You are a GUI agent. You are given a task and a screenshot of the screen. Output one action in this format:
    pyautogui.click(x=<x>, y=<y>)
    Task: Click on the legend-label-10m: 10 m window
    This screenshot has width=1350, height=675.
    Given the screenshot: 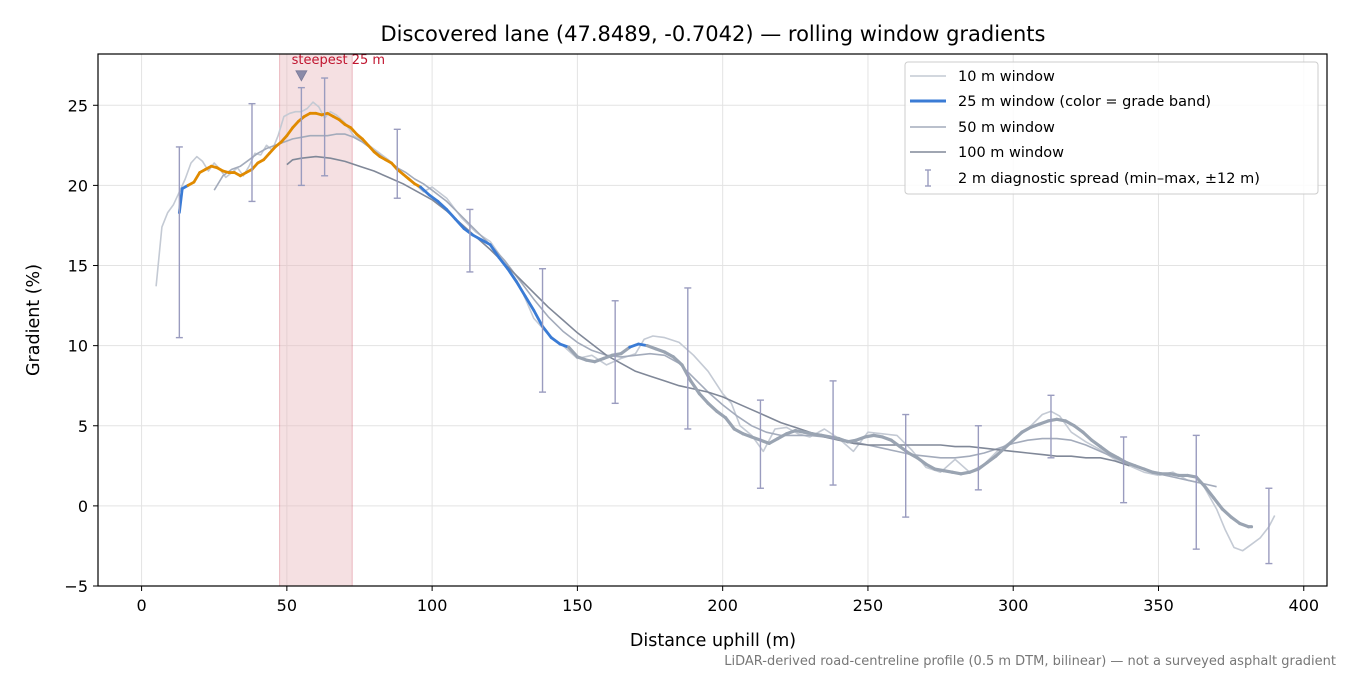 What is the action you would take?
    pyautogui.click(x=1006, y=77)
    